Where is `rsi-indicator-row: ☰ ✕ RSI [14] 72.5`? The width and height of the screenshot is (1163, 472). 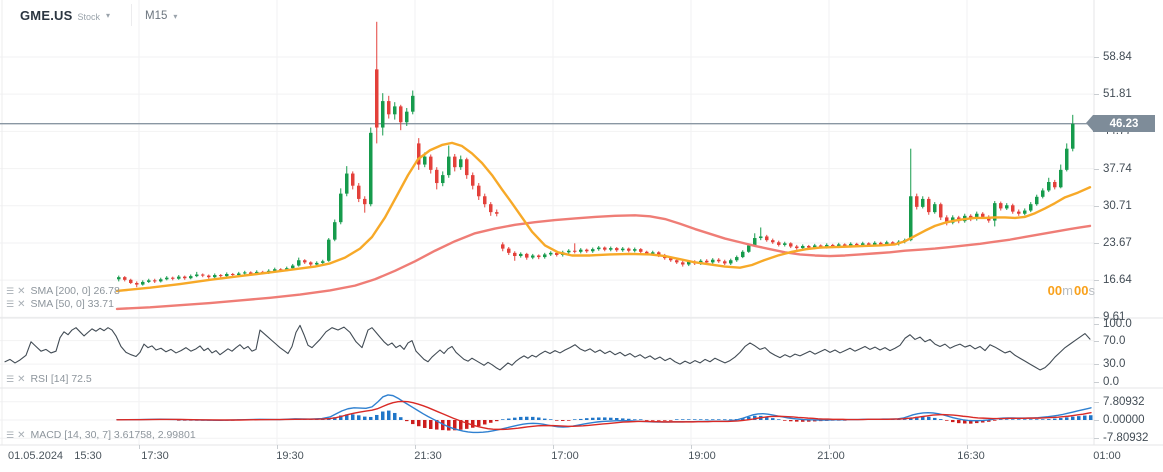 rsi-indicator-row: ☰ ✕ RSI [14] 72.5 is located at coordinates (49, 379).